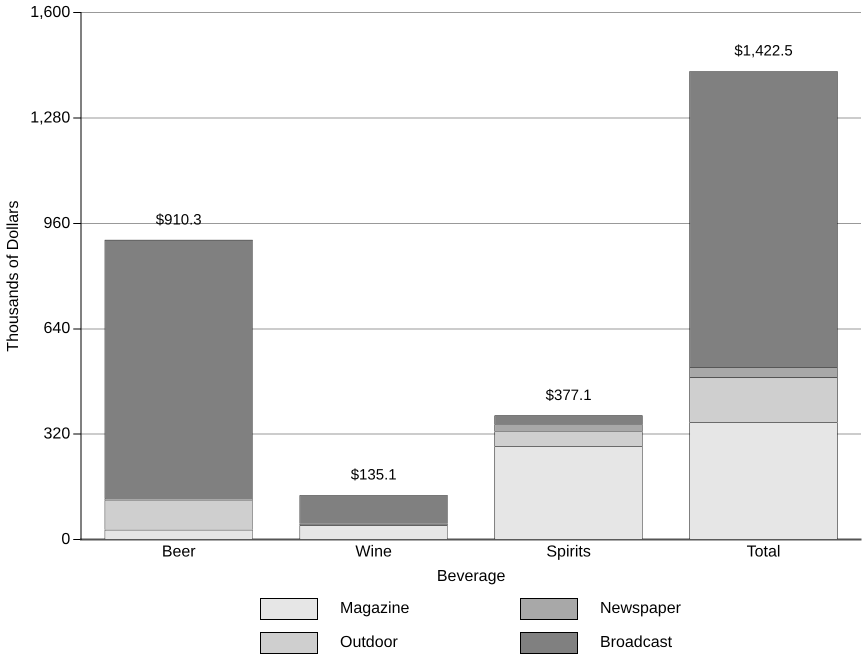 The height and width of the screenshot is (663, 863). I want to click on total-label: $1,422.5, so click(763, 51).